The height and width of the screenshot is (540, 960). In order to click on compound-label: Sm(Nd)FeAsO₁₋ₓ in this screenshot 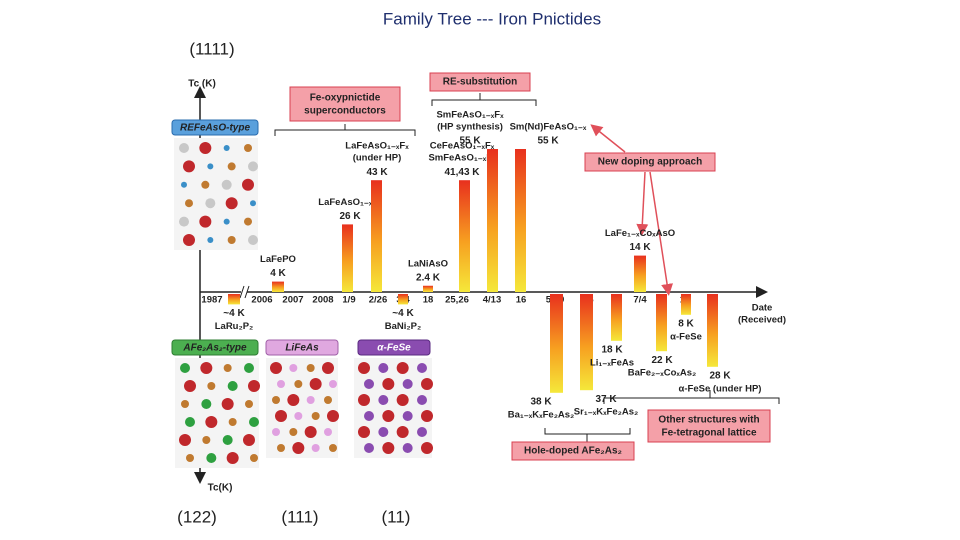, I will do `click(548, 127)`.